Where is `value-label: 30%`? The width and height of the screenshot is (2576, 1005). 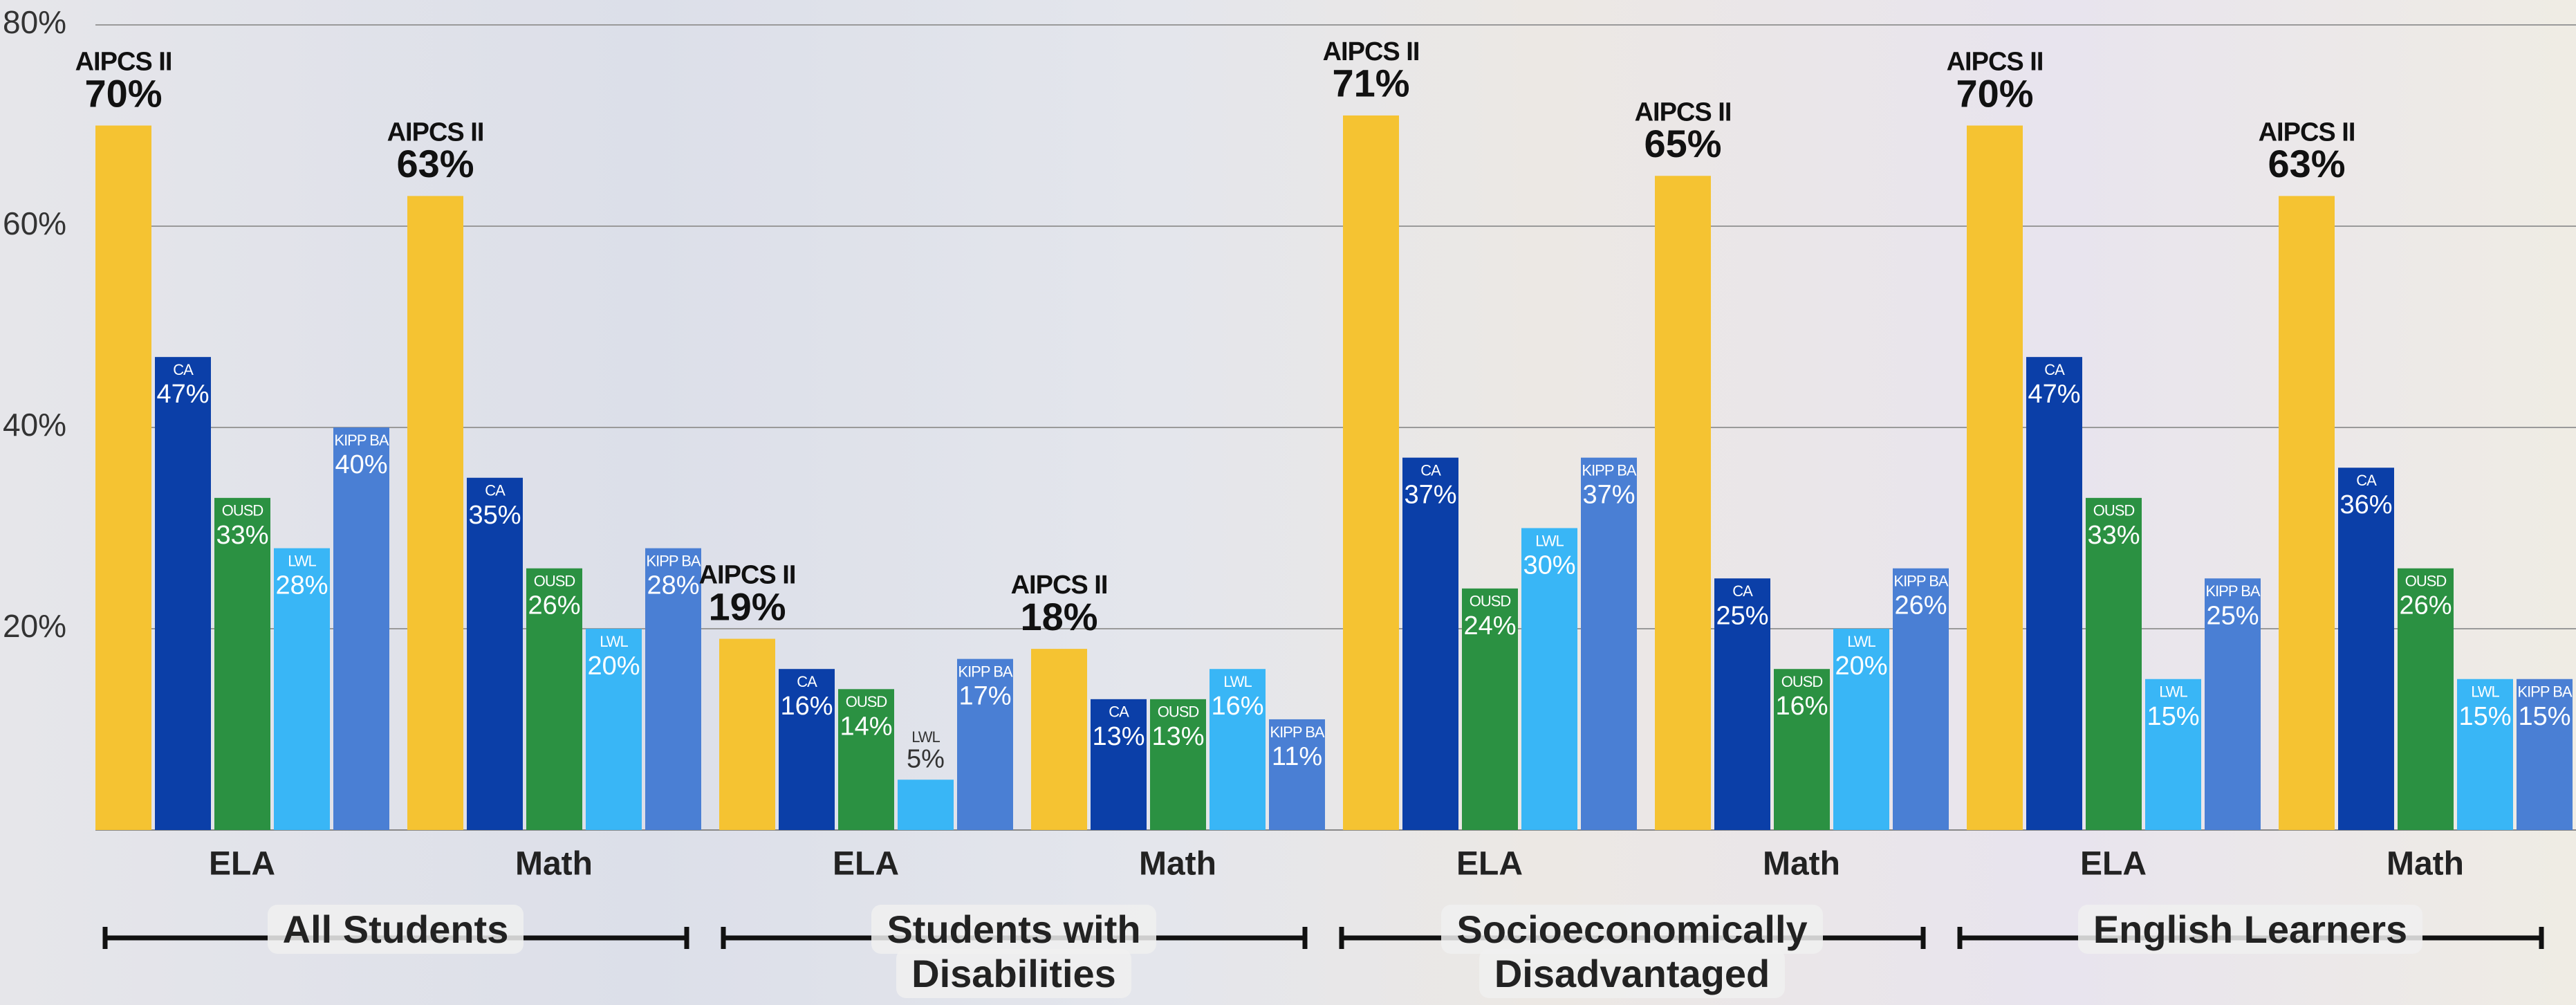 value-label: 30% is located at coordinates (1549, 565).